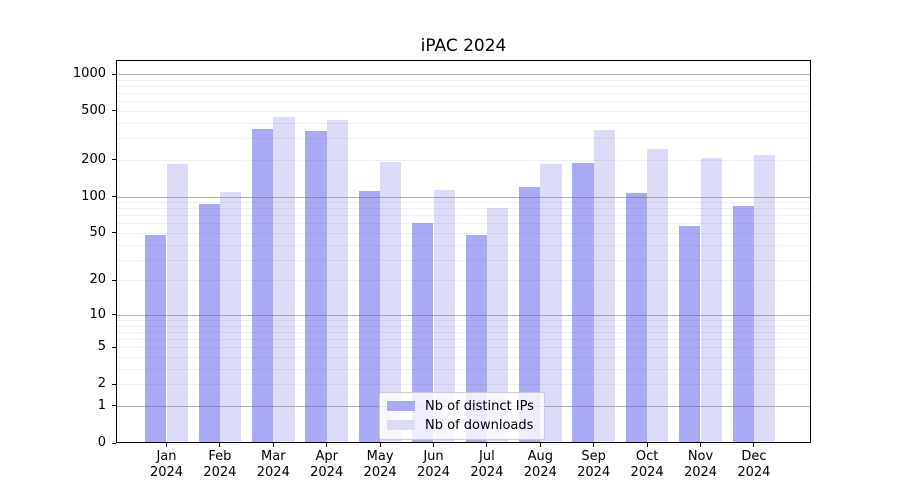 This screenshot has height=500, width=900. I want to click on x-tick-label-nov: Nov 2024, so click(700, 464).